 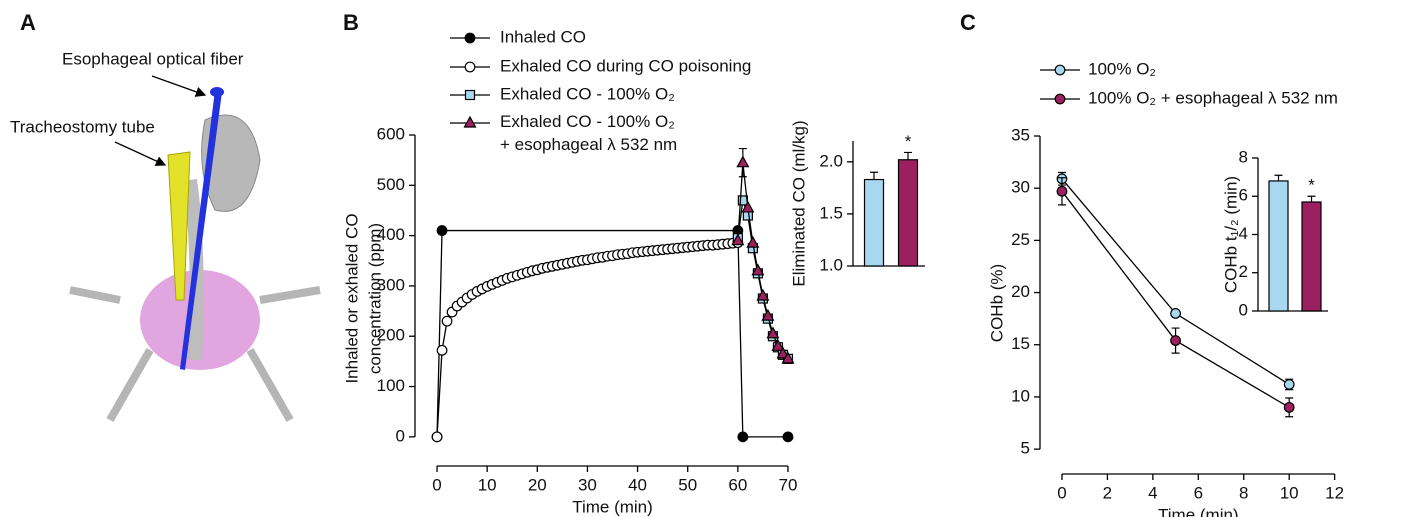 What do you see at coordinates (637, 484) in the screenshot?
I see `x-tick-label: 40` at bounding box center [637, 484].